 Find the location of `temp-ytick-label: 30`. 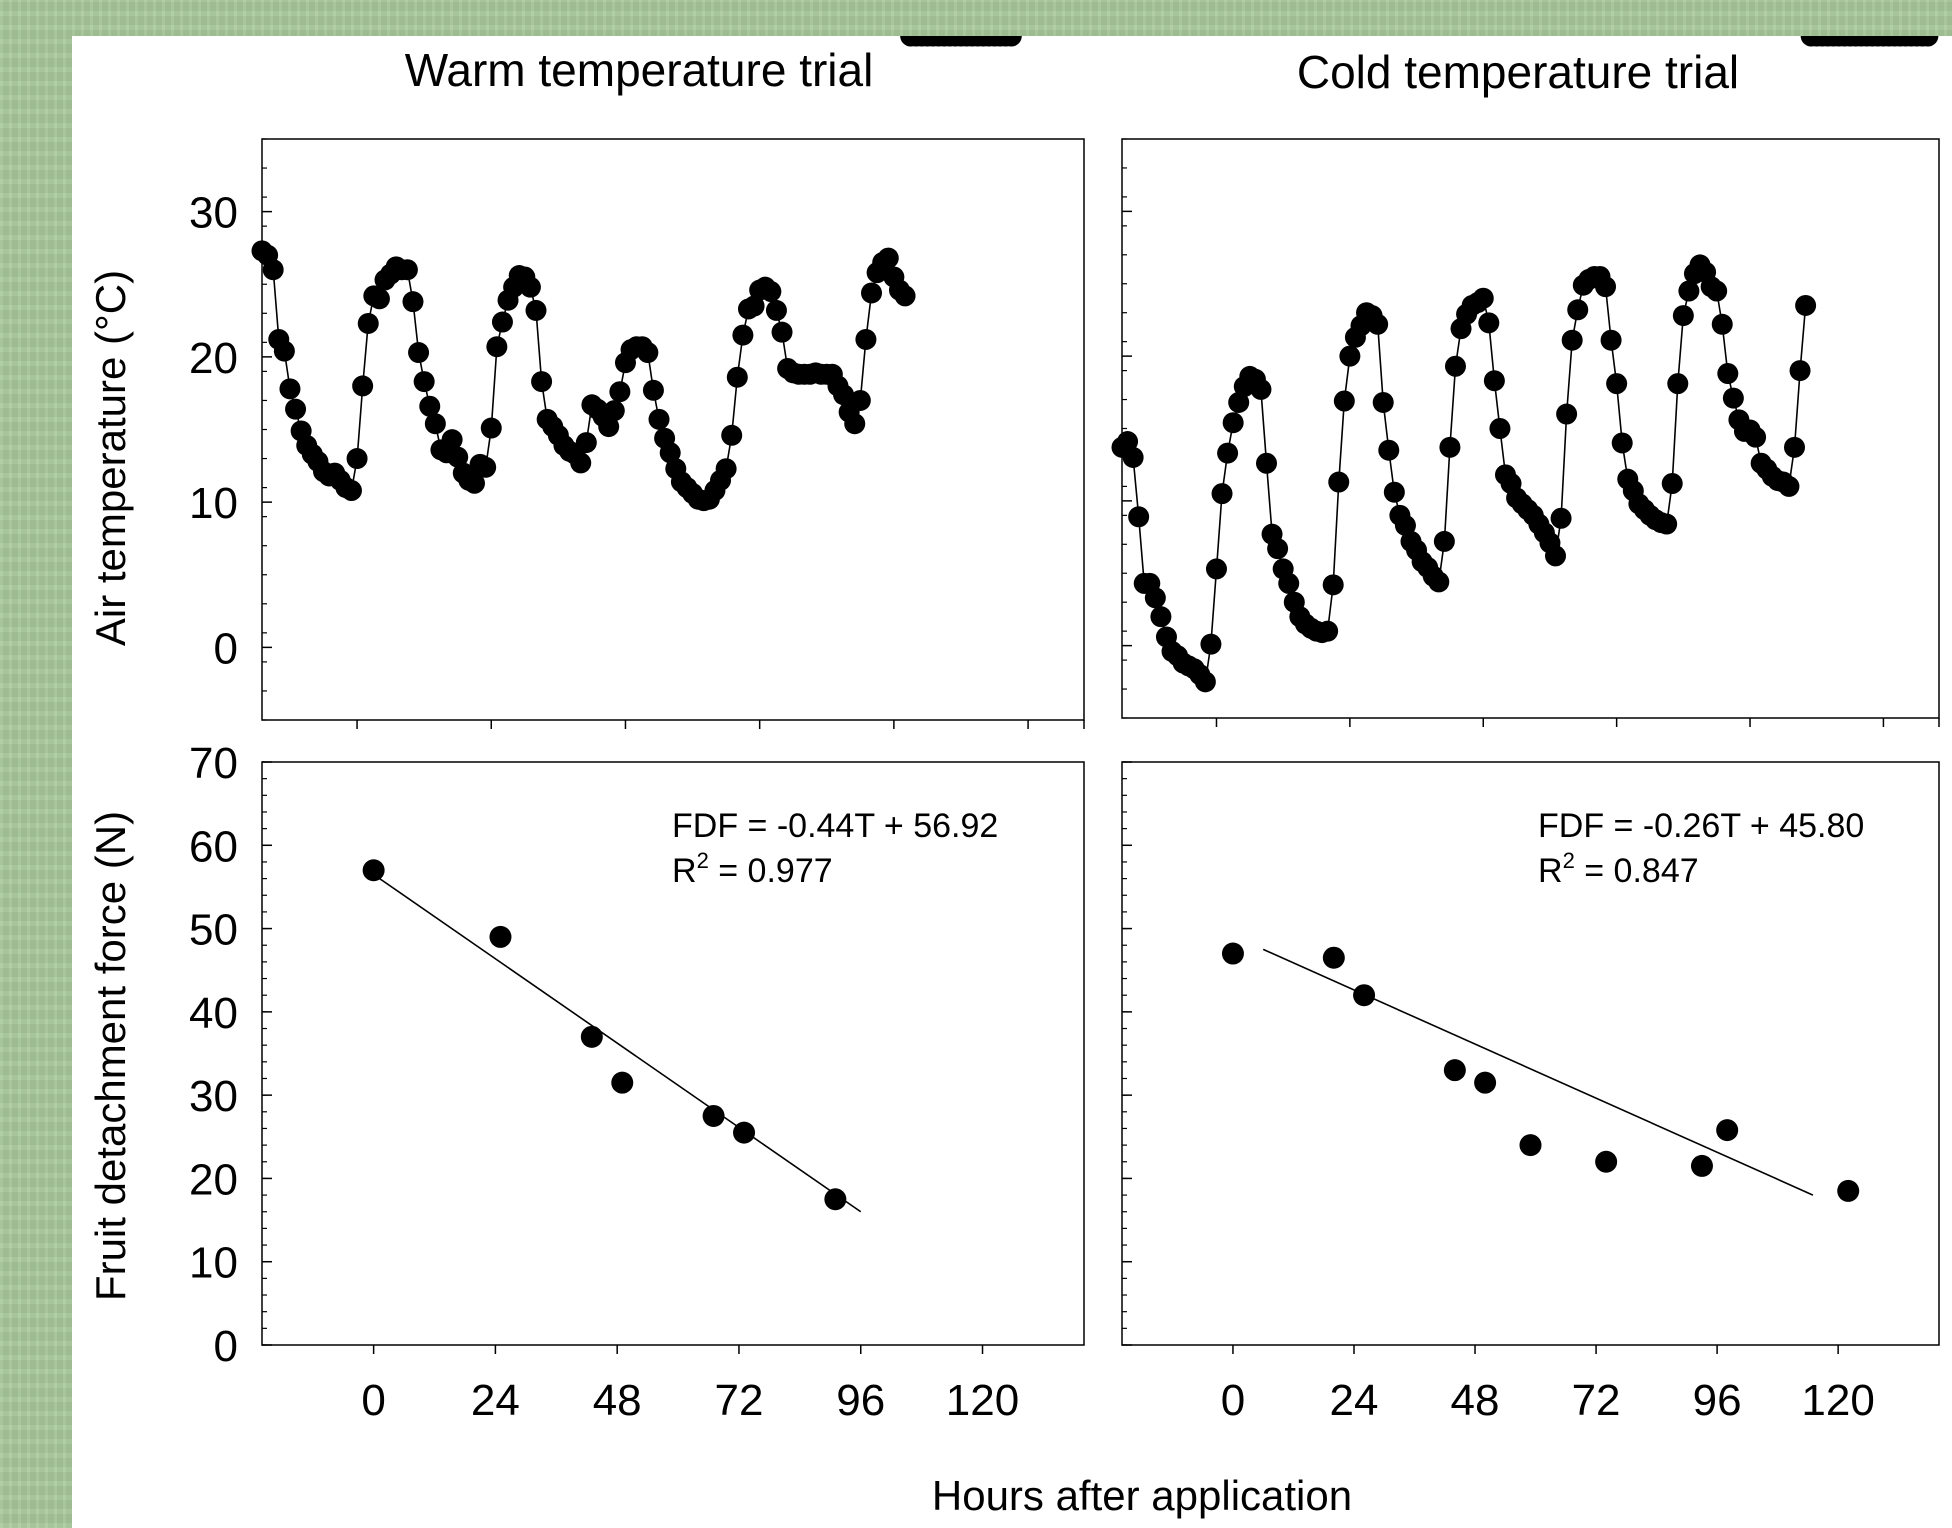

temp-ytick-label: 30 is located at coordinates (213, 213).